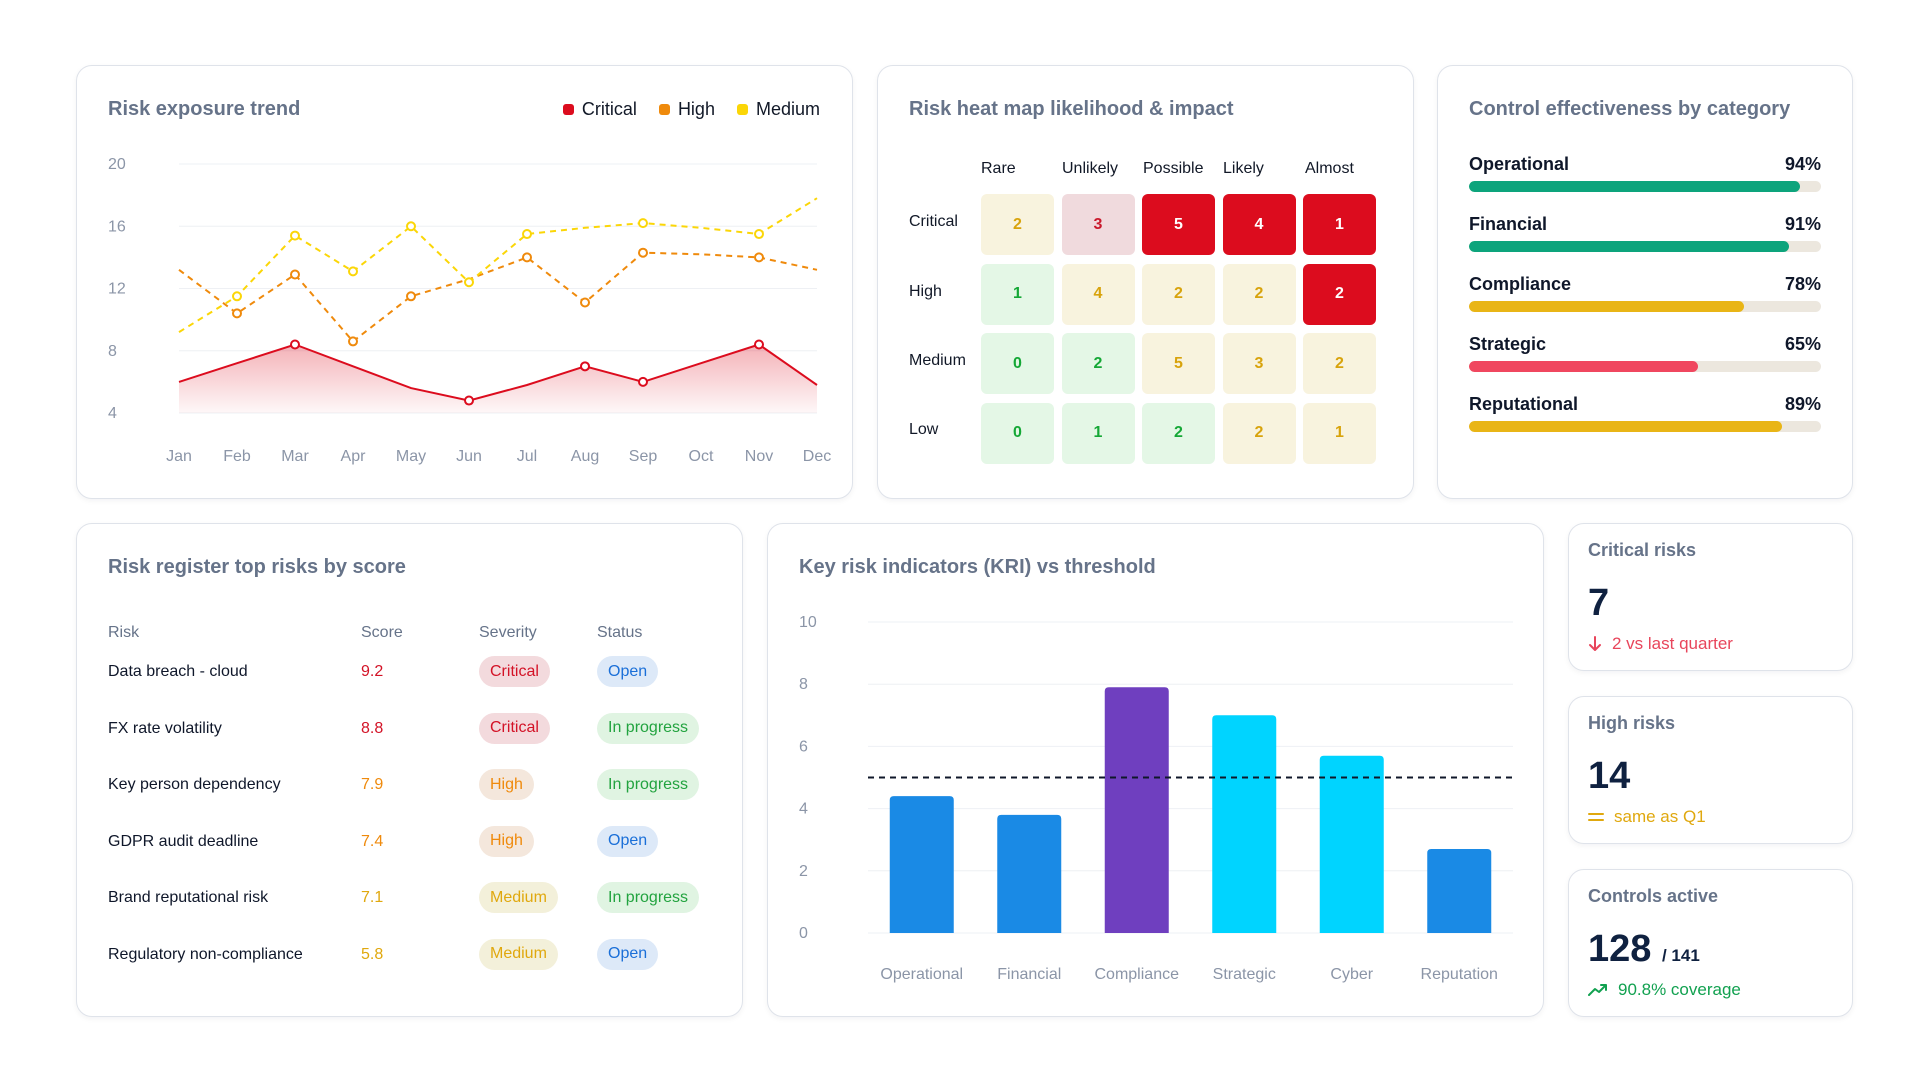  Describe the element at coordinates (527, 456) in the screenshot. I see `x-tick-label: Jul` at that location.